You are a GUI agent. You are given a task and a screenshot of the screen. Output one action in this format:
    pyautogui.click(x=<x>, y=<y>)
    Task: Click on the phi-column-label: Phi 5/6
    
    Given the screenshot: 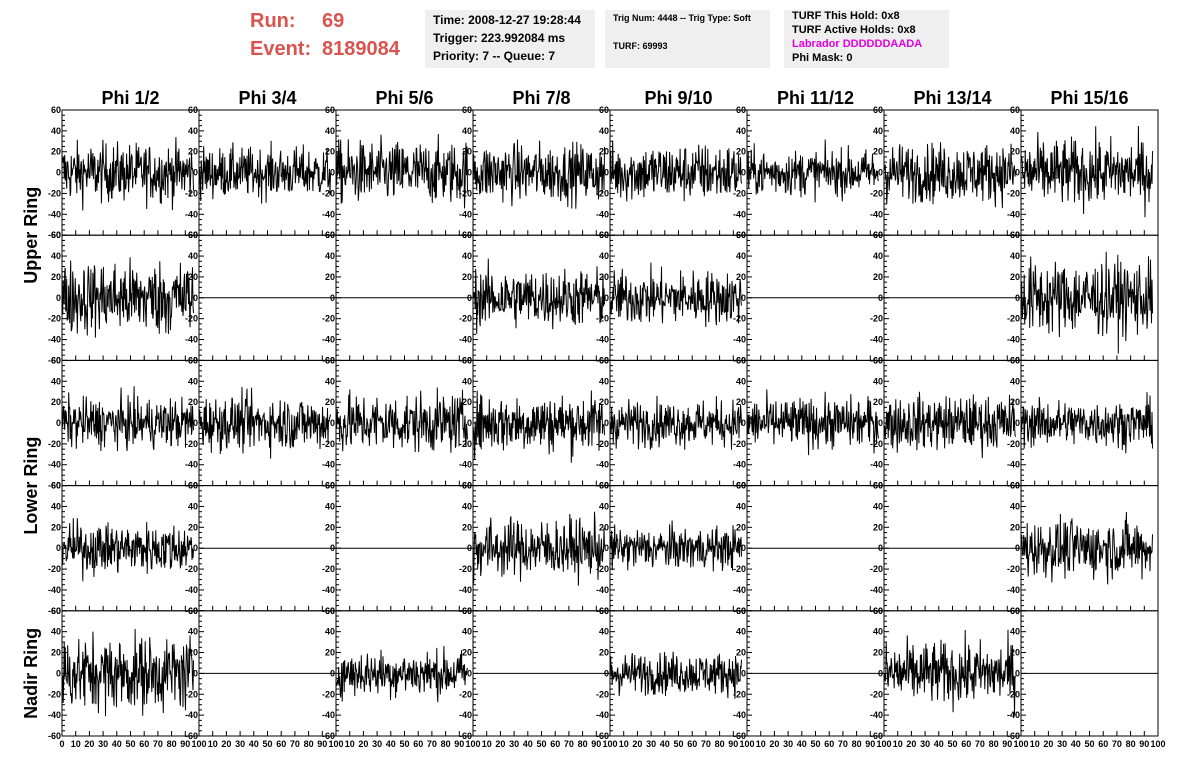 What is the action you would take?
    pyautogui.click(x=404, y=98)
    